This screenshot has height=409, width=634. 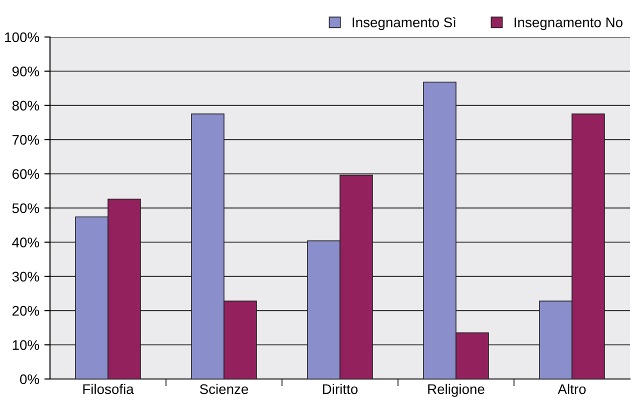 I want to click on y-tick-label: 0%, so click(x=30, y=379).